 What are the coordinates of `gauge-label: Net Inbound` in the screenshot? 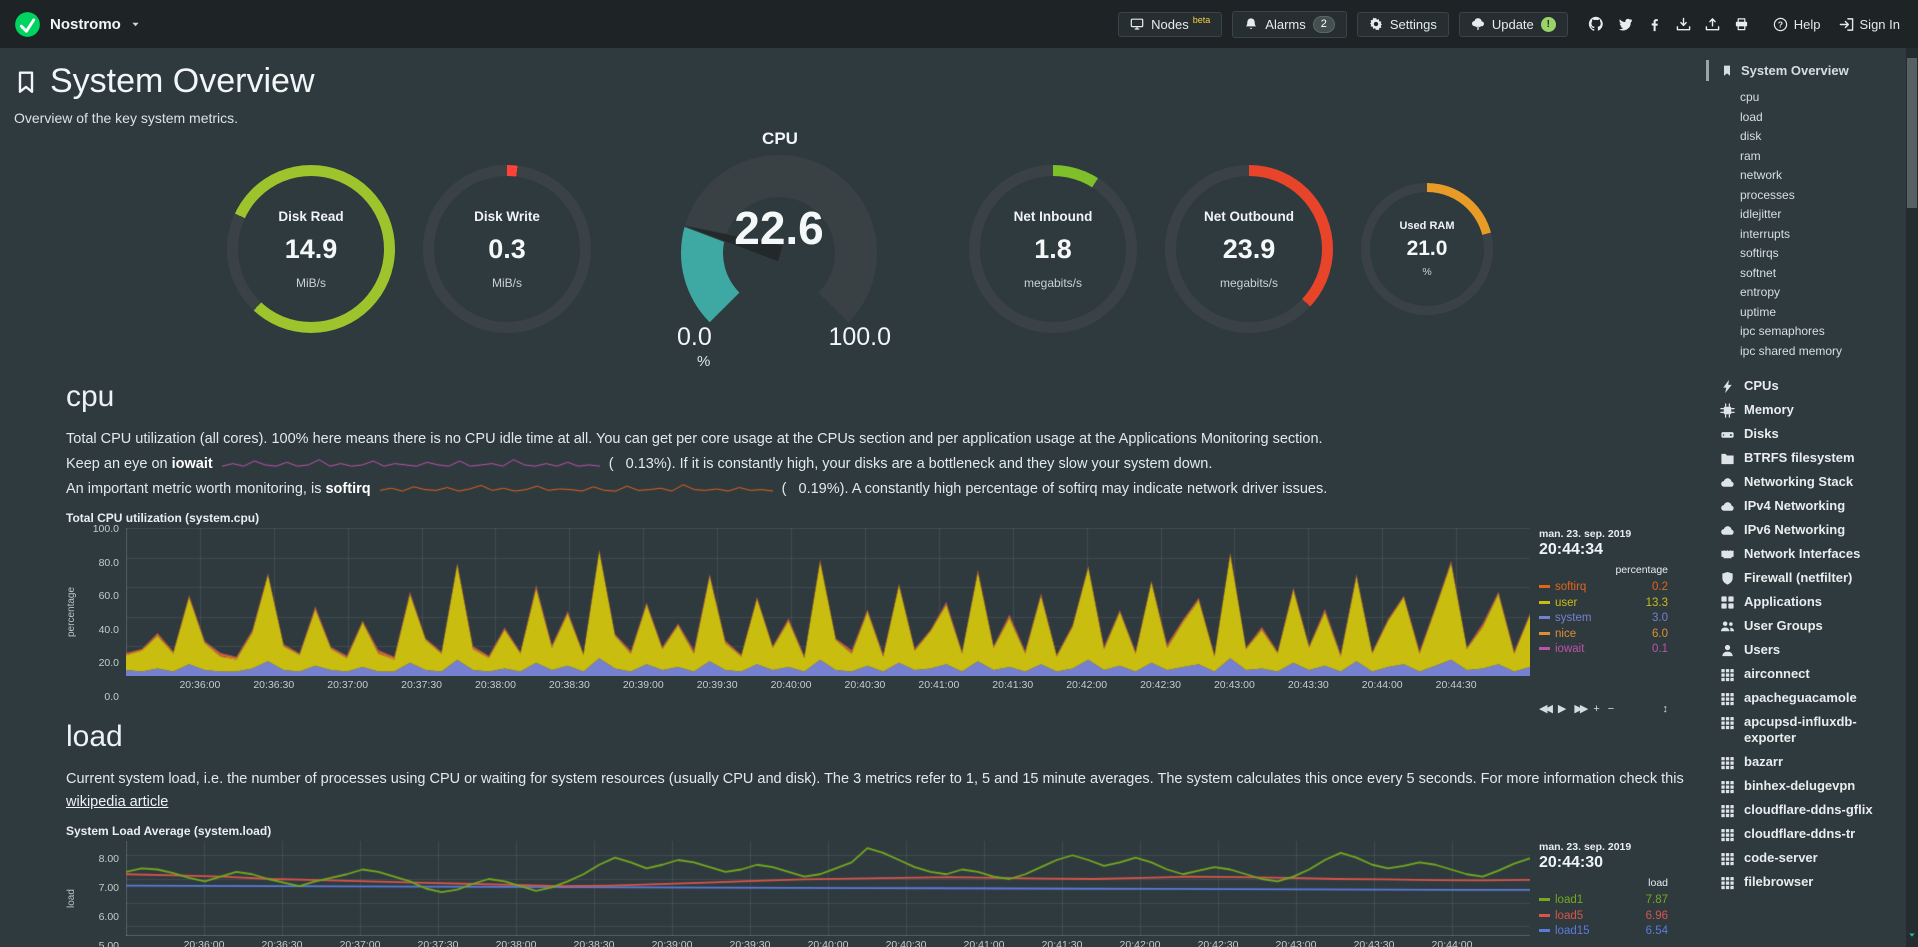 It's located at (1053, 216).